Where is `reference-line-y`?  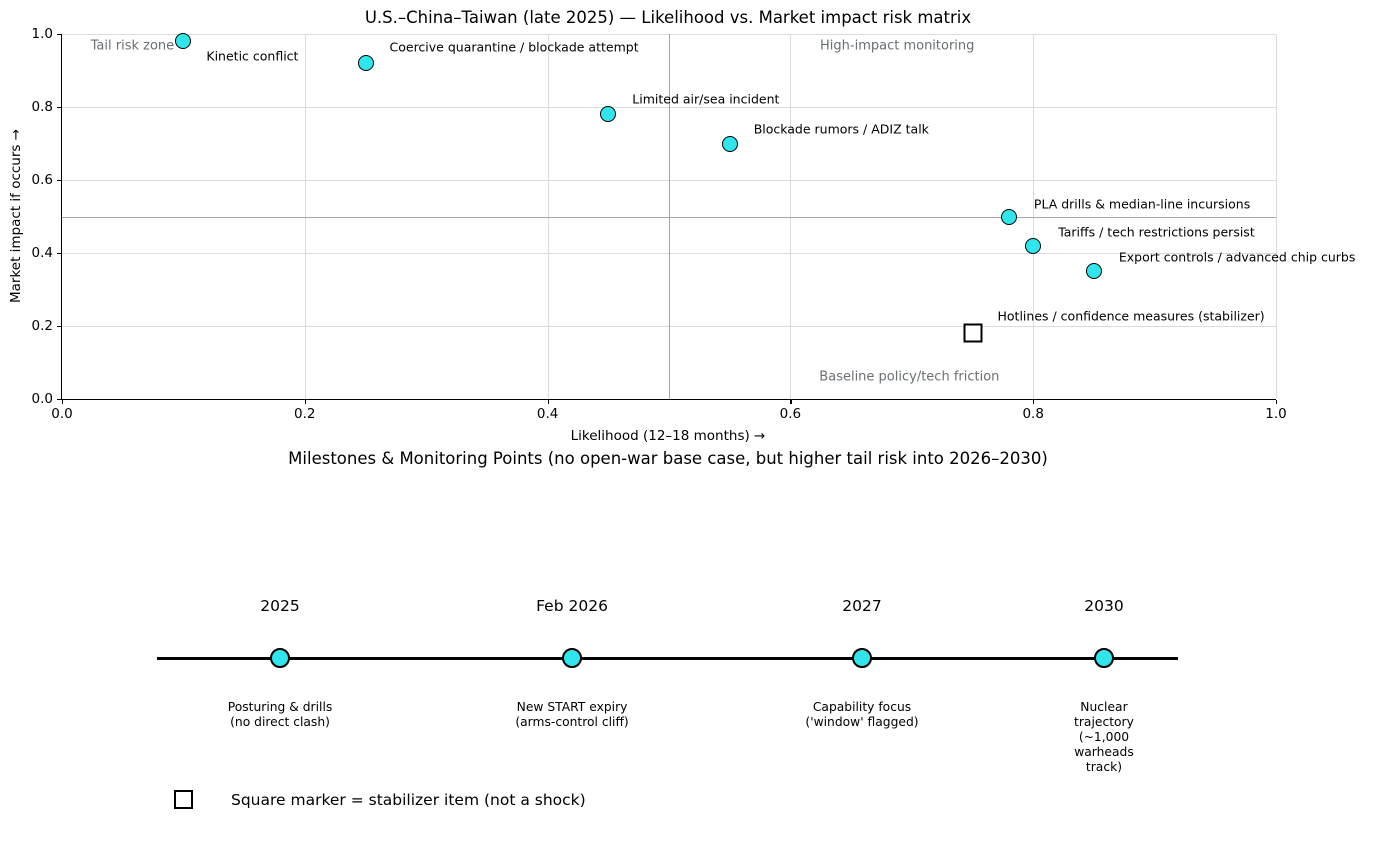 reference-line-y is located at coordinates (669, 217).